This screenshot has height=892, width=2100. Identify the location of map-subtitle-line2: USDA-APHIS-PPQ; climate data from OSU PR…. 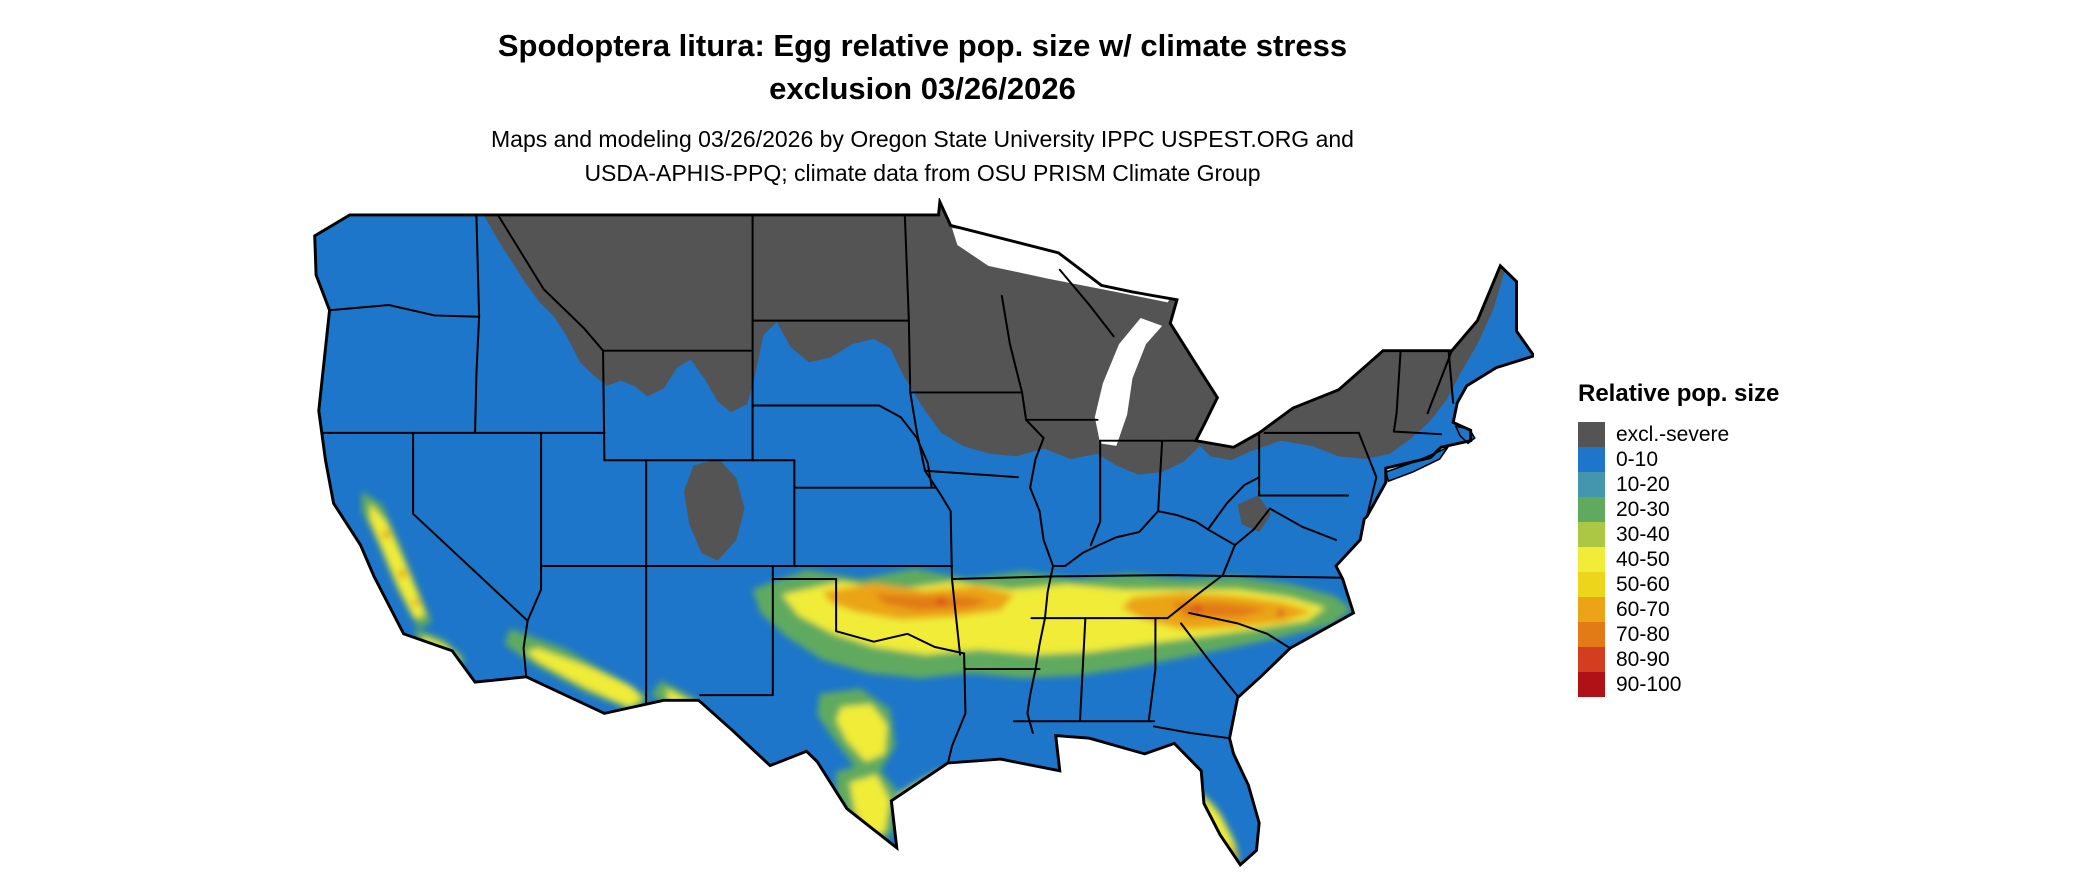
(922, 173).